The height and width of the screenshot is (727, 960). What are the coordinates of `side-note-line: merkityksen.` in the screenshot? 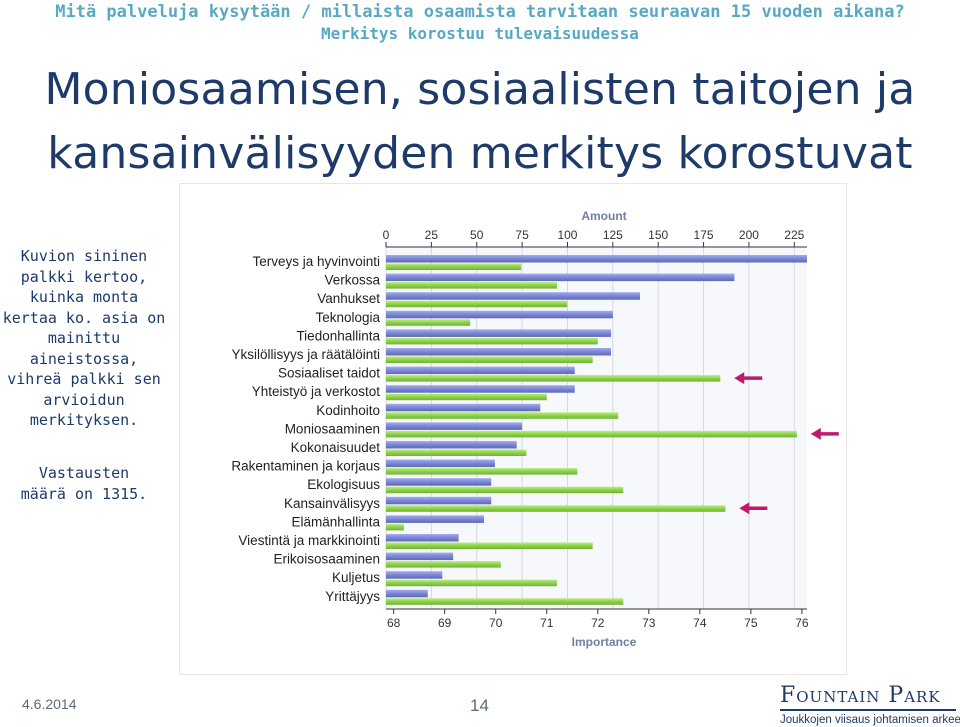 It's located at (84, 420).